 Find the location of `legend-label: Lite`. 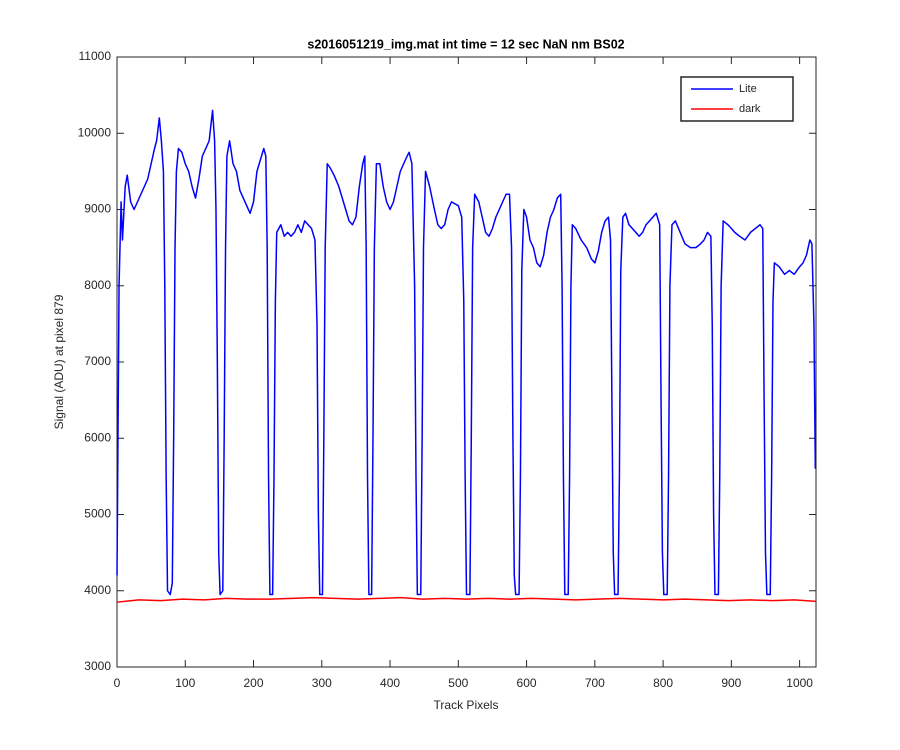

legend-label: Lite is located at coordinates (748, 89).